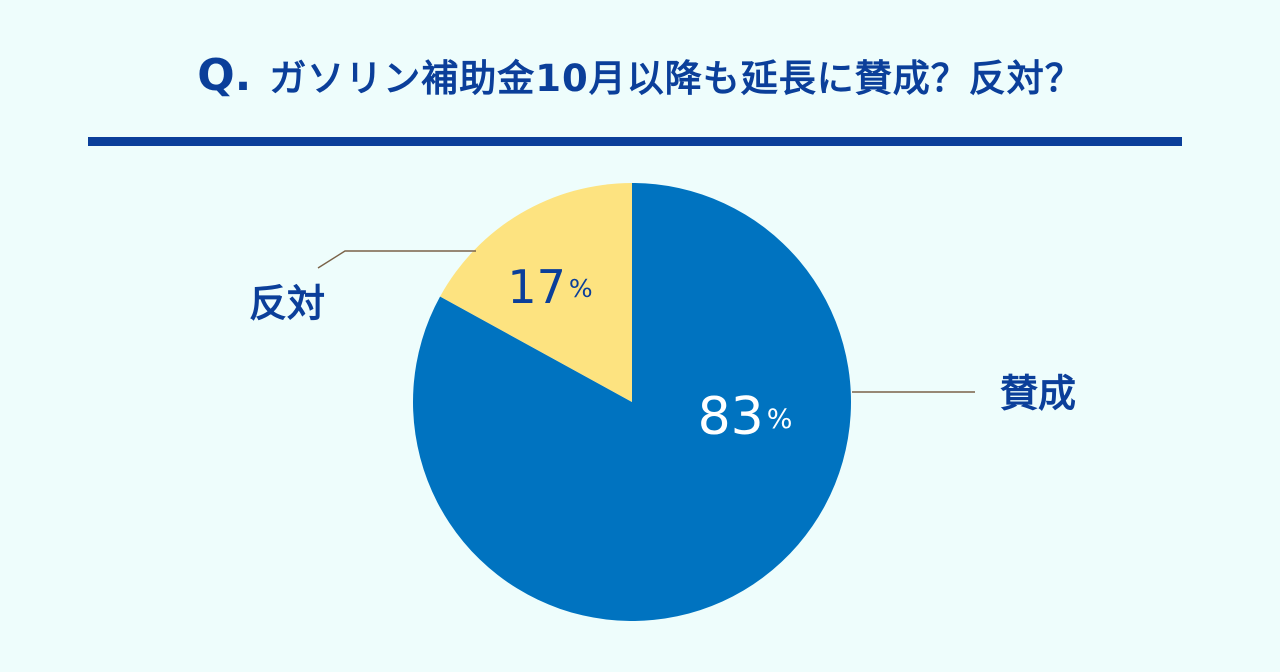 This screenshot has width=1280, height=672. Describe the element at coordinates (635, 141) in the screenshot. I see `title-divider` at that location.